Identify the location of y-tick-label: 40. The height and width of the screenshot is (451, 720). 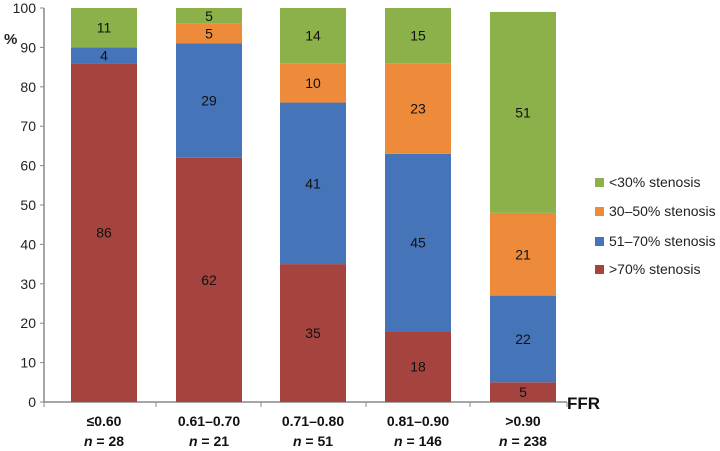
(28, 244).